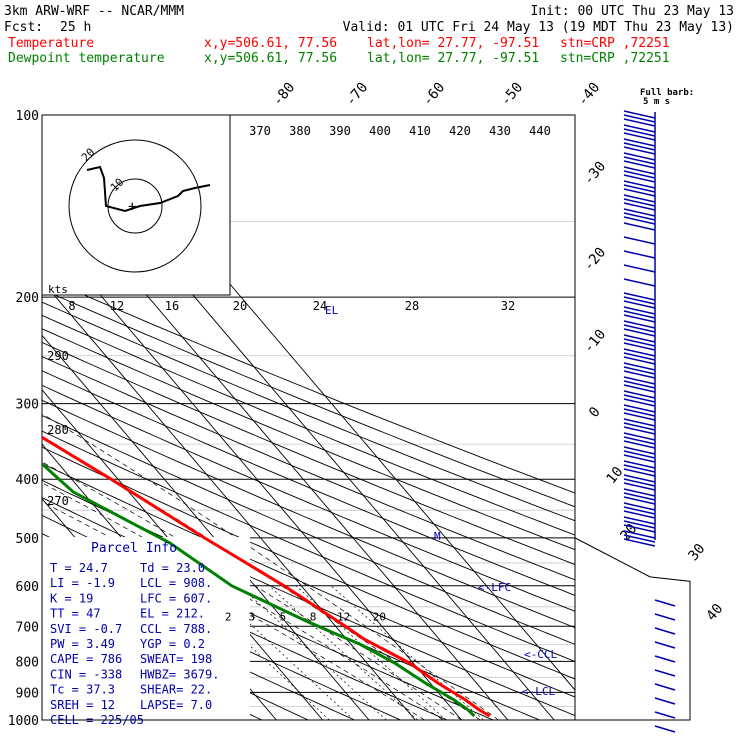 Image resolution: width=740 pixels, height=740 pixels. I want to click on temperature-tick-label: -80, so click(284, 95).